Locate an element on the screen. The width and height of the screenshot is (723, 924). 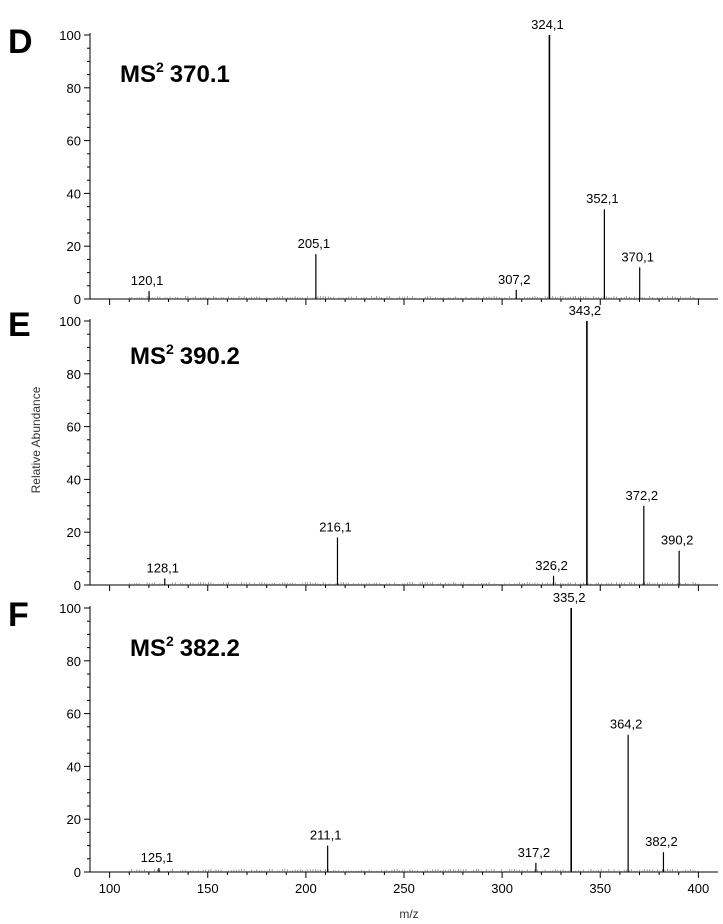
panel-title: MS2 390.2 is located at coordinates (185, 355).